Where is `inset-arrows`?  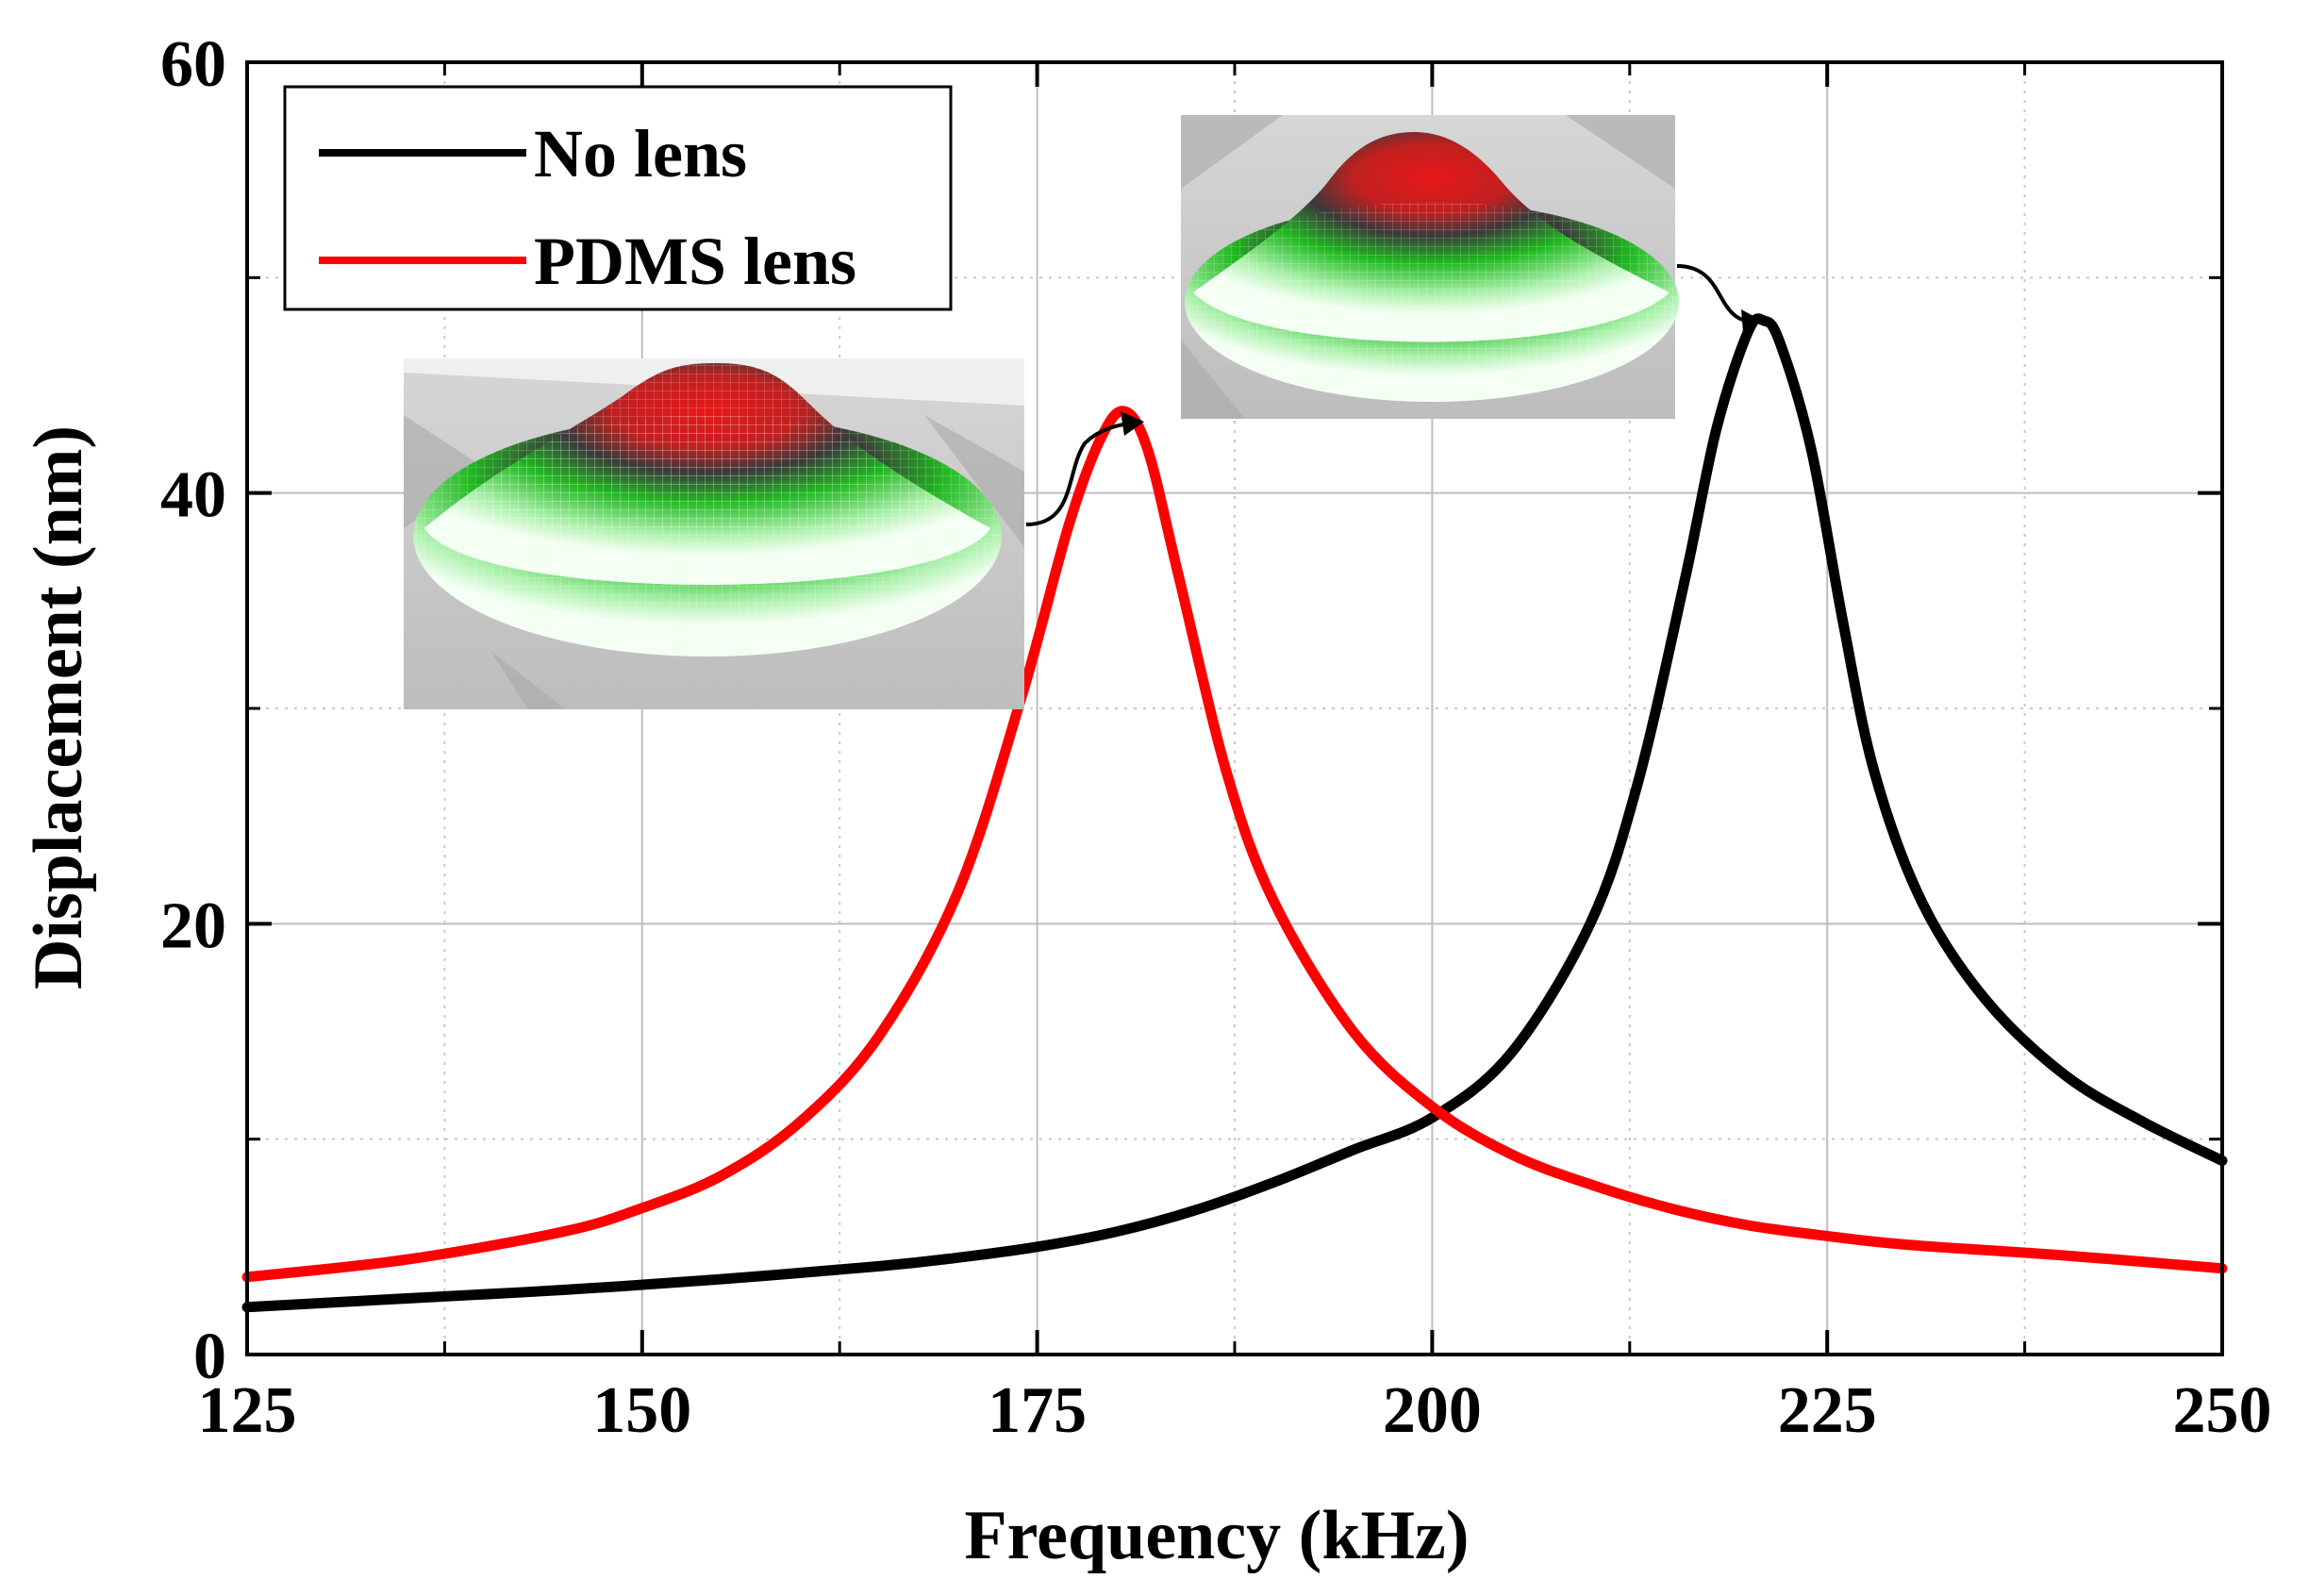
inset-arrows is located at coordinates (1393, 395).